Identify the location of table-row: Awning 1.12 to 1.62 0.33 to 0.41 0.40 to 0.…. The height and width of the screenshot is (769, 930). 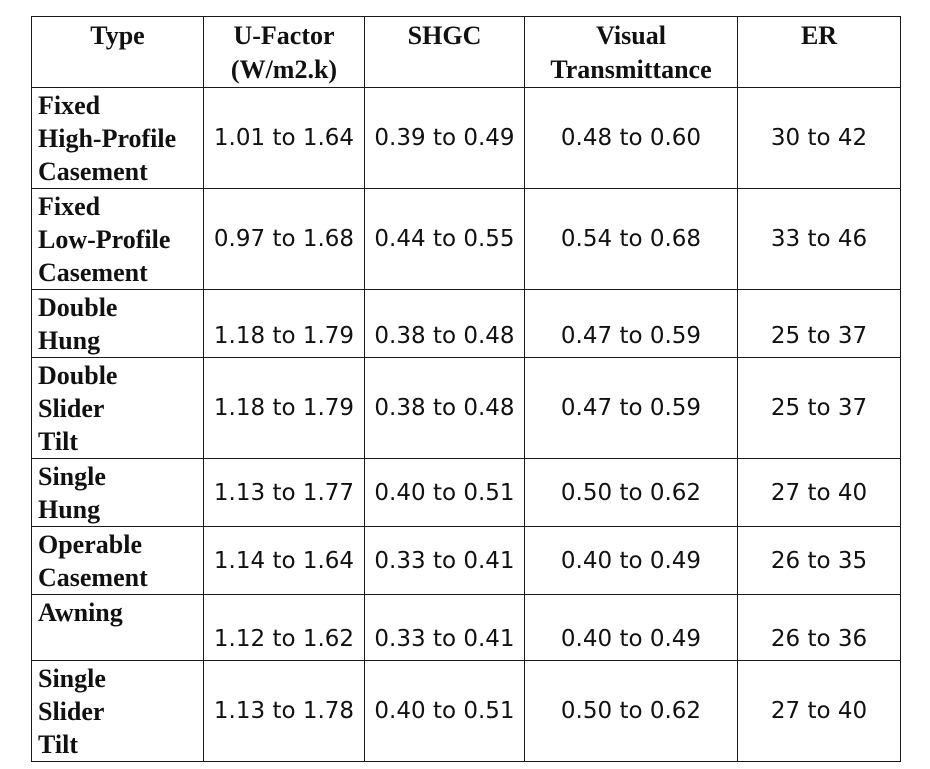
(466, 627).